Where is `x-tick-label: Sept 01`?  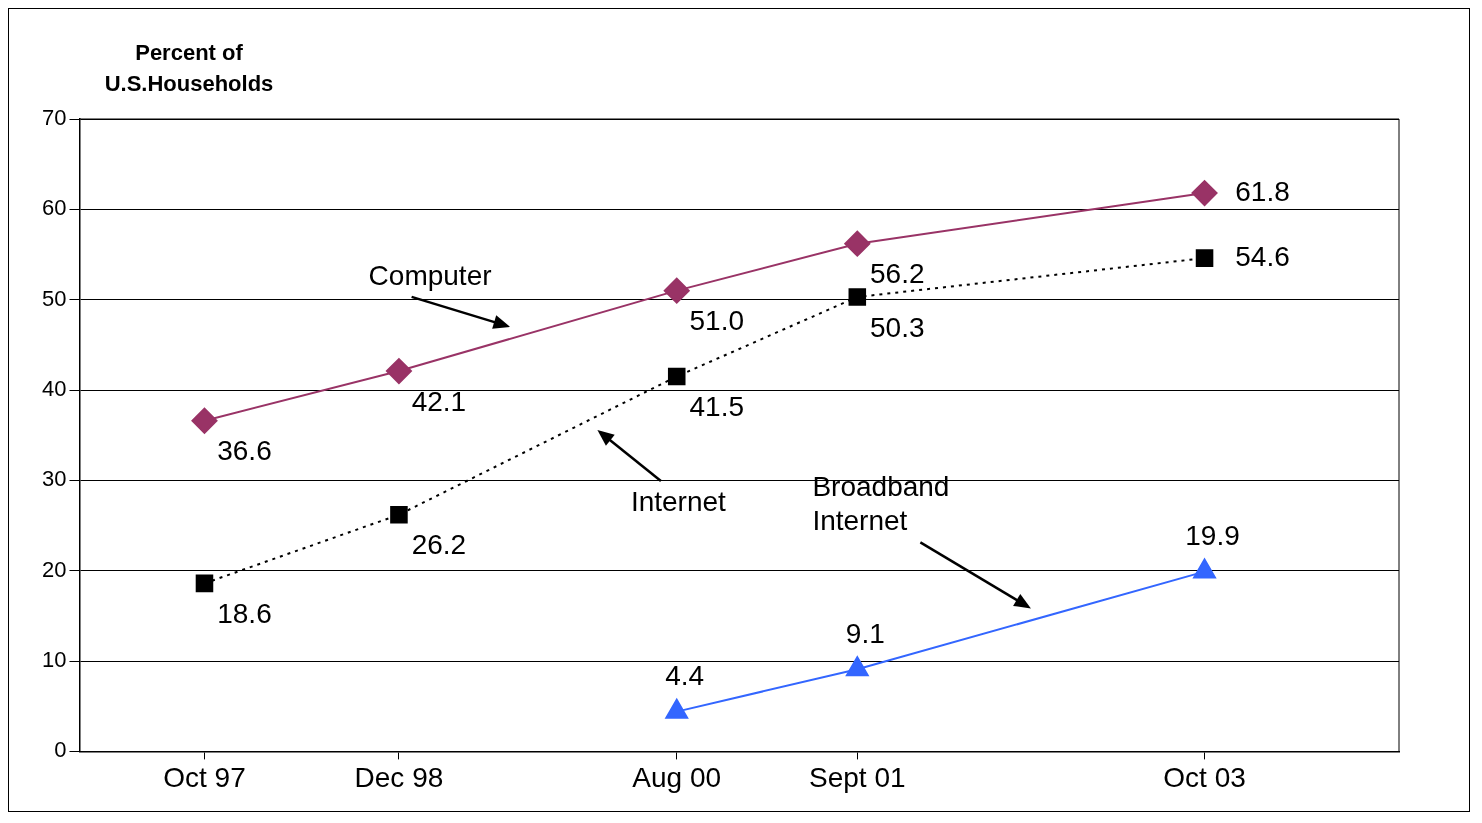
x-tick-label: Sept 01 is located at coordinates (857, 777).